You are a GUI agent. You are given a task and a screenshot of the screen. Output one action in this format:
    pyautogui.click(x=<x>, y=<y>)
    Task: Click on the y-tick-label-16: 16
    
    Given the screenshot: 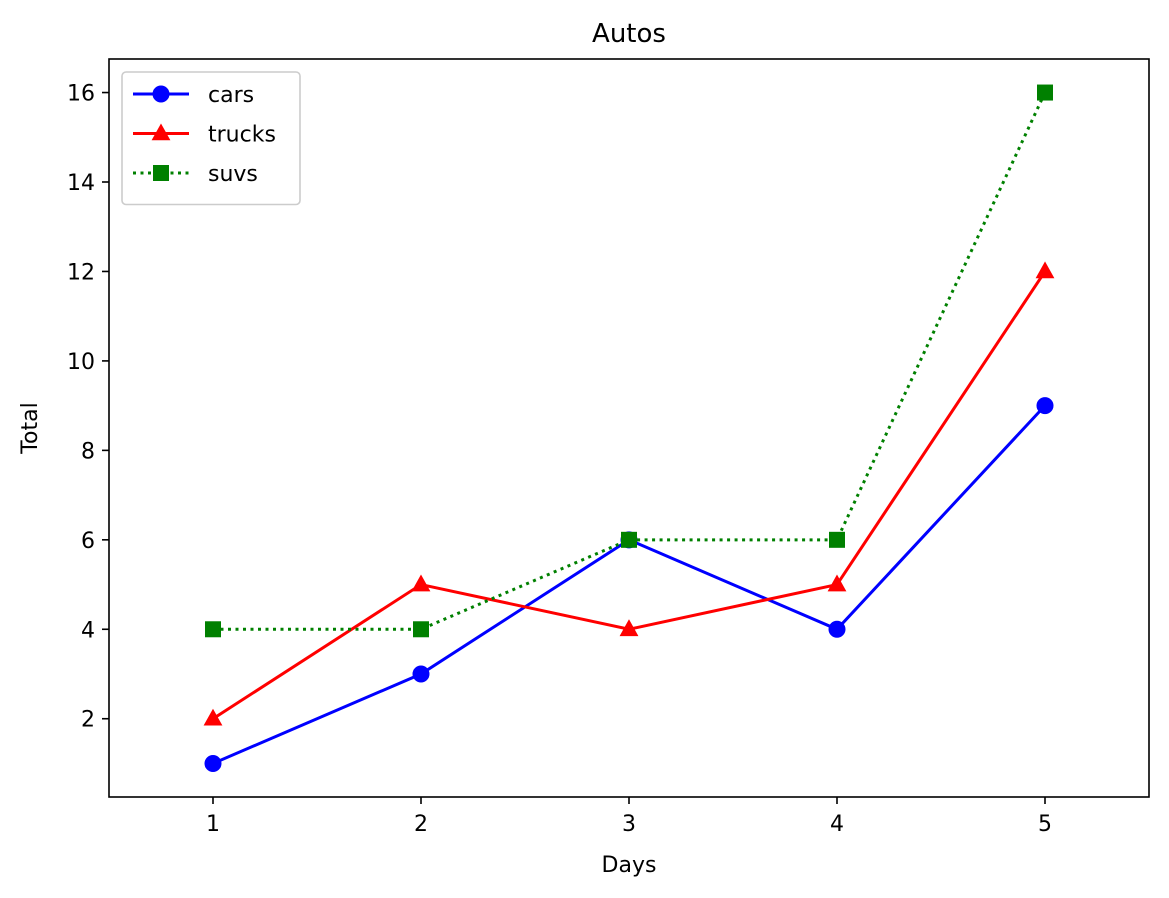 What is the action you would take?
    pyautogui.click(x=81, y=94)
    